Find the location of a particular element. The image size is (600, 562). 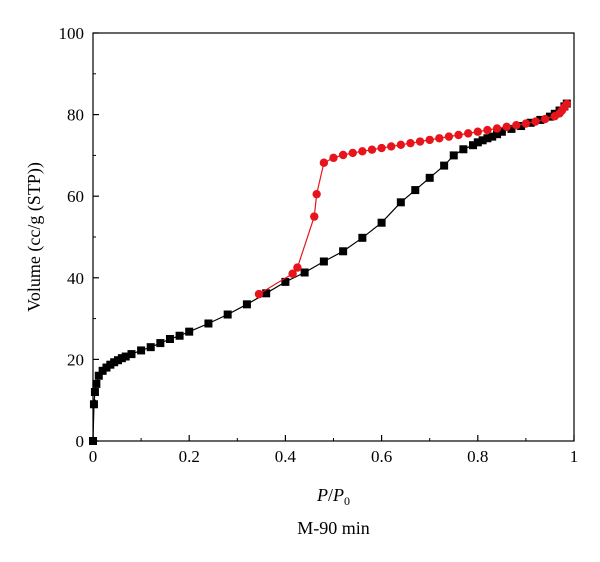

y-tick-label: 40 is located at coordinates (75, 278).